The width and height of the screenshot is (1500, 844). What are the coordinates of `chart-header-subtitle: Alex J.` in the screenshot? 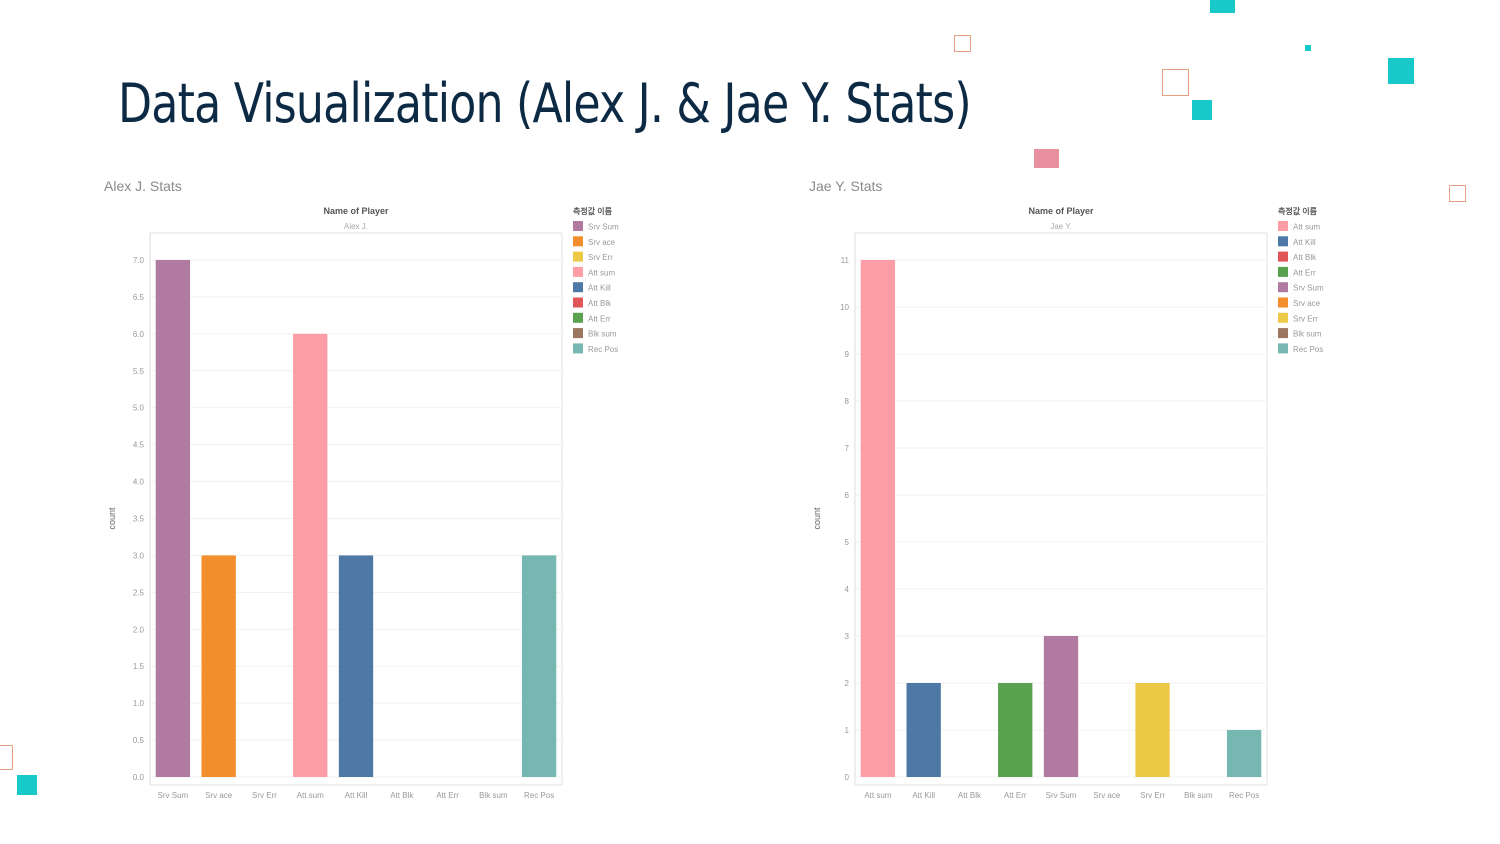 It's located at (356, 226).